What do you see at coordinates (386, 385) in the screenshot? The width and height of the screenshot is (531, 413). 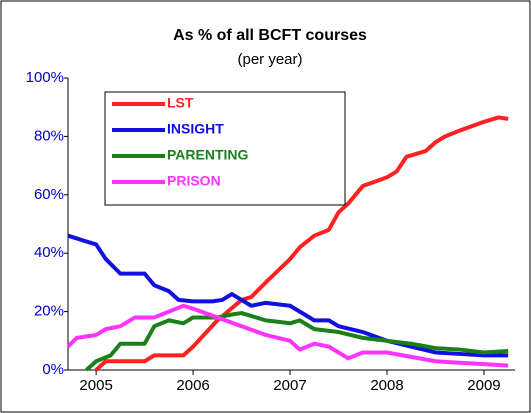 I see `x-tick-label: 2008` at bounding box center [386, 385].